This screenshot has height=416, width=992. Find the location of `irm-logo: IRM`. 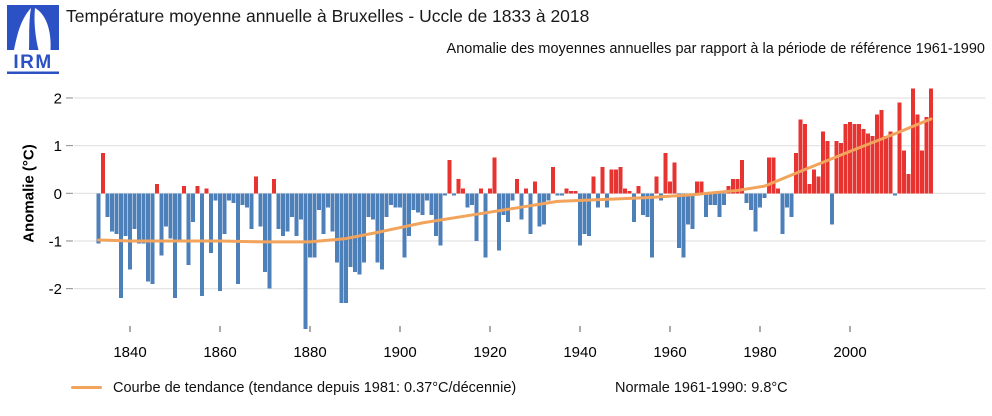

irm-logo: IRM is located at coordinates (33, 40).